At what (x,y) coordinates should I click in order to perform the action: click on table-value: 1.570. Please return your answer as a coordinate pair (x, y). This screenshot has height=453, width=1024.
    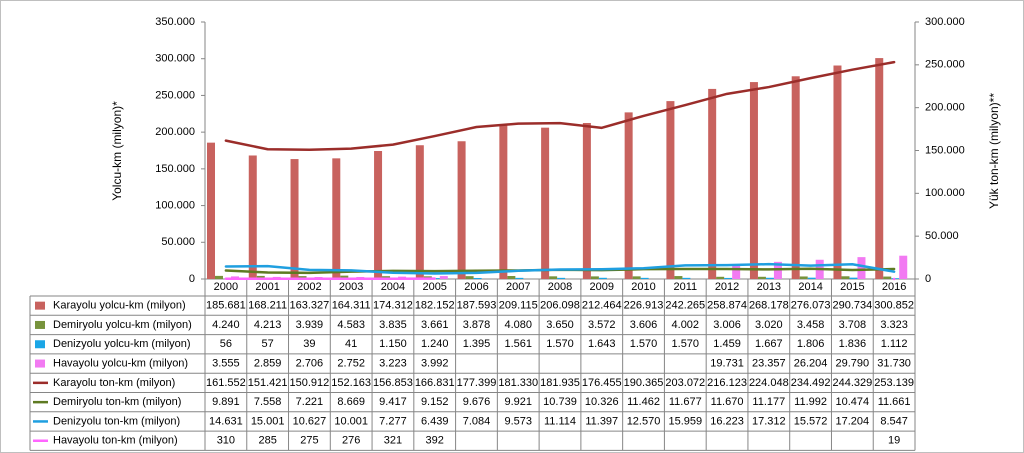
    Looking at the image, I should click on (644, 344).